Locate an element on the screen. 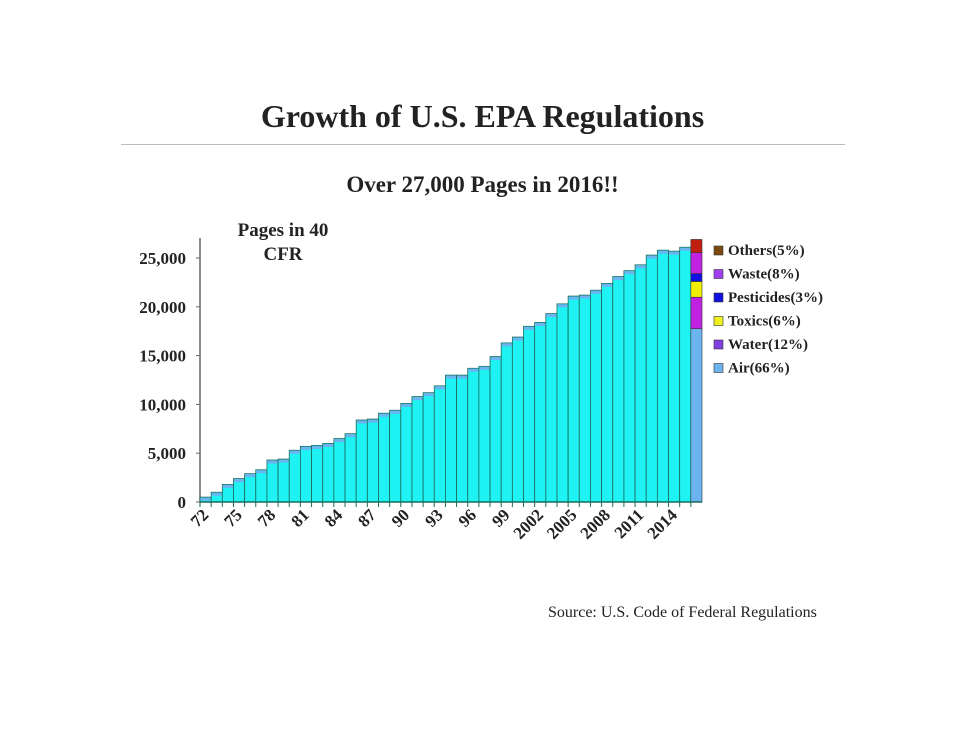  bar-1980 is located at coordinates (294, 476).